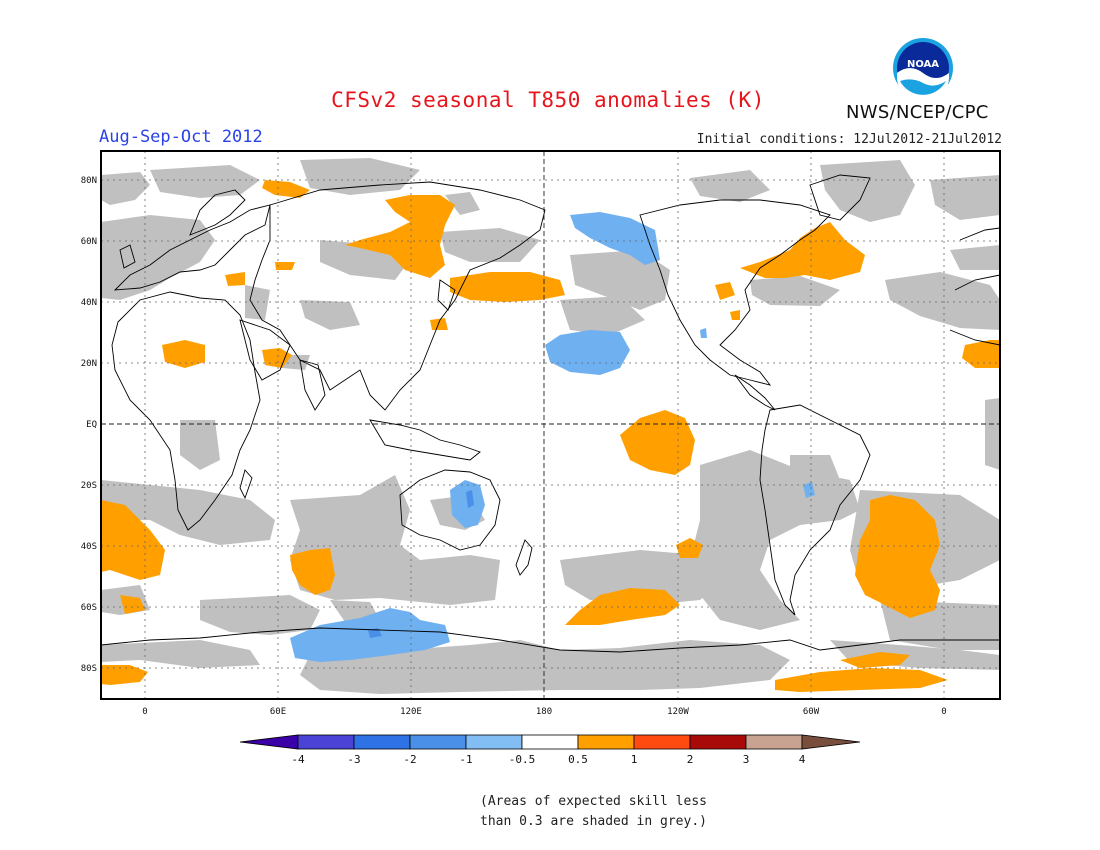  What do you see at coordinates (593, 801) in the screenshot?
I see `footnote-line-1: (Areas of expected skill less` at bounding box center [593, 801].